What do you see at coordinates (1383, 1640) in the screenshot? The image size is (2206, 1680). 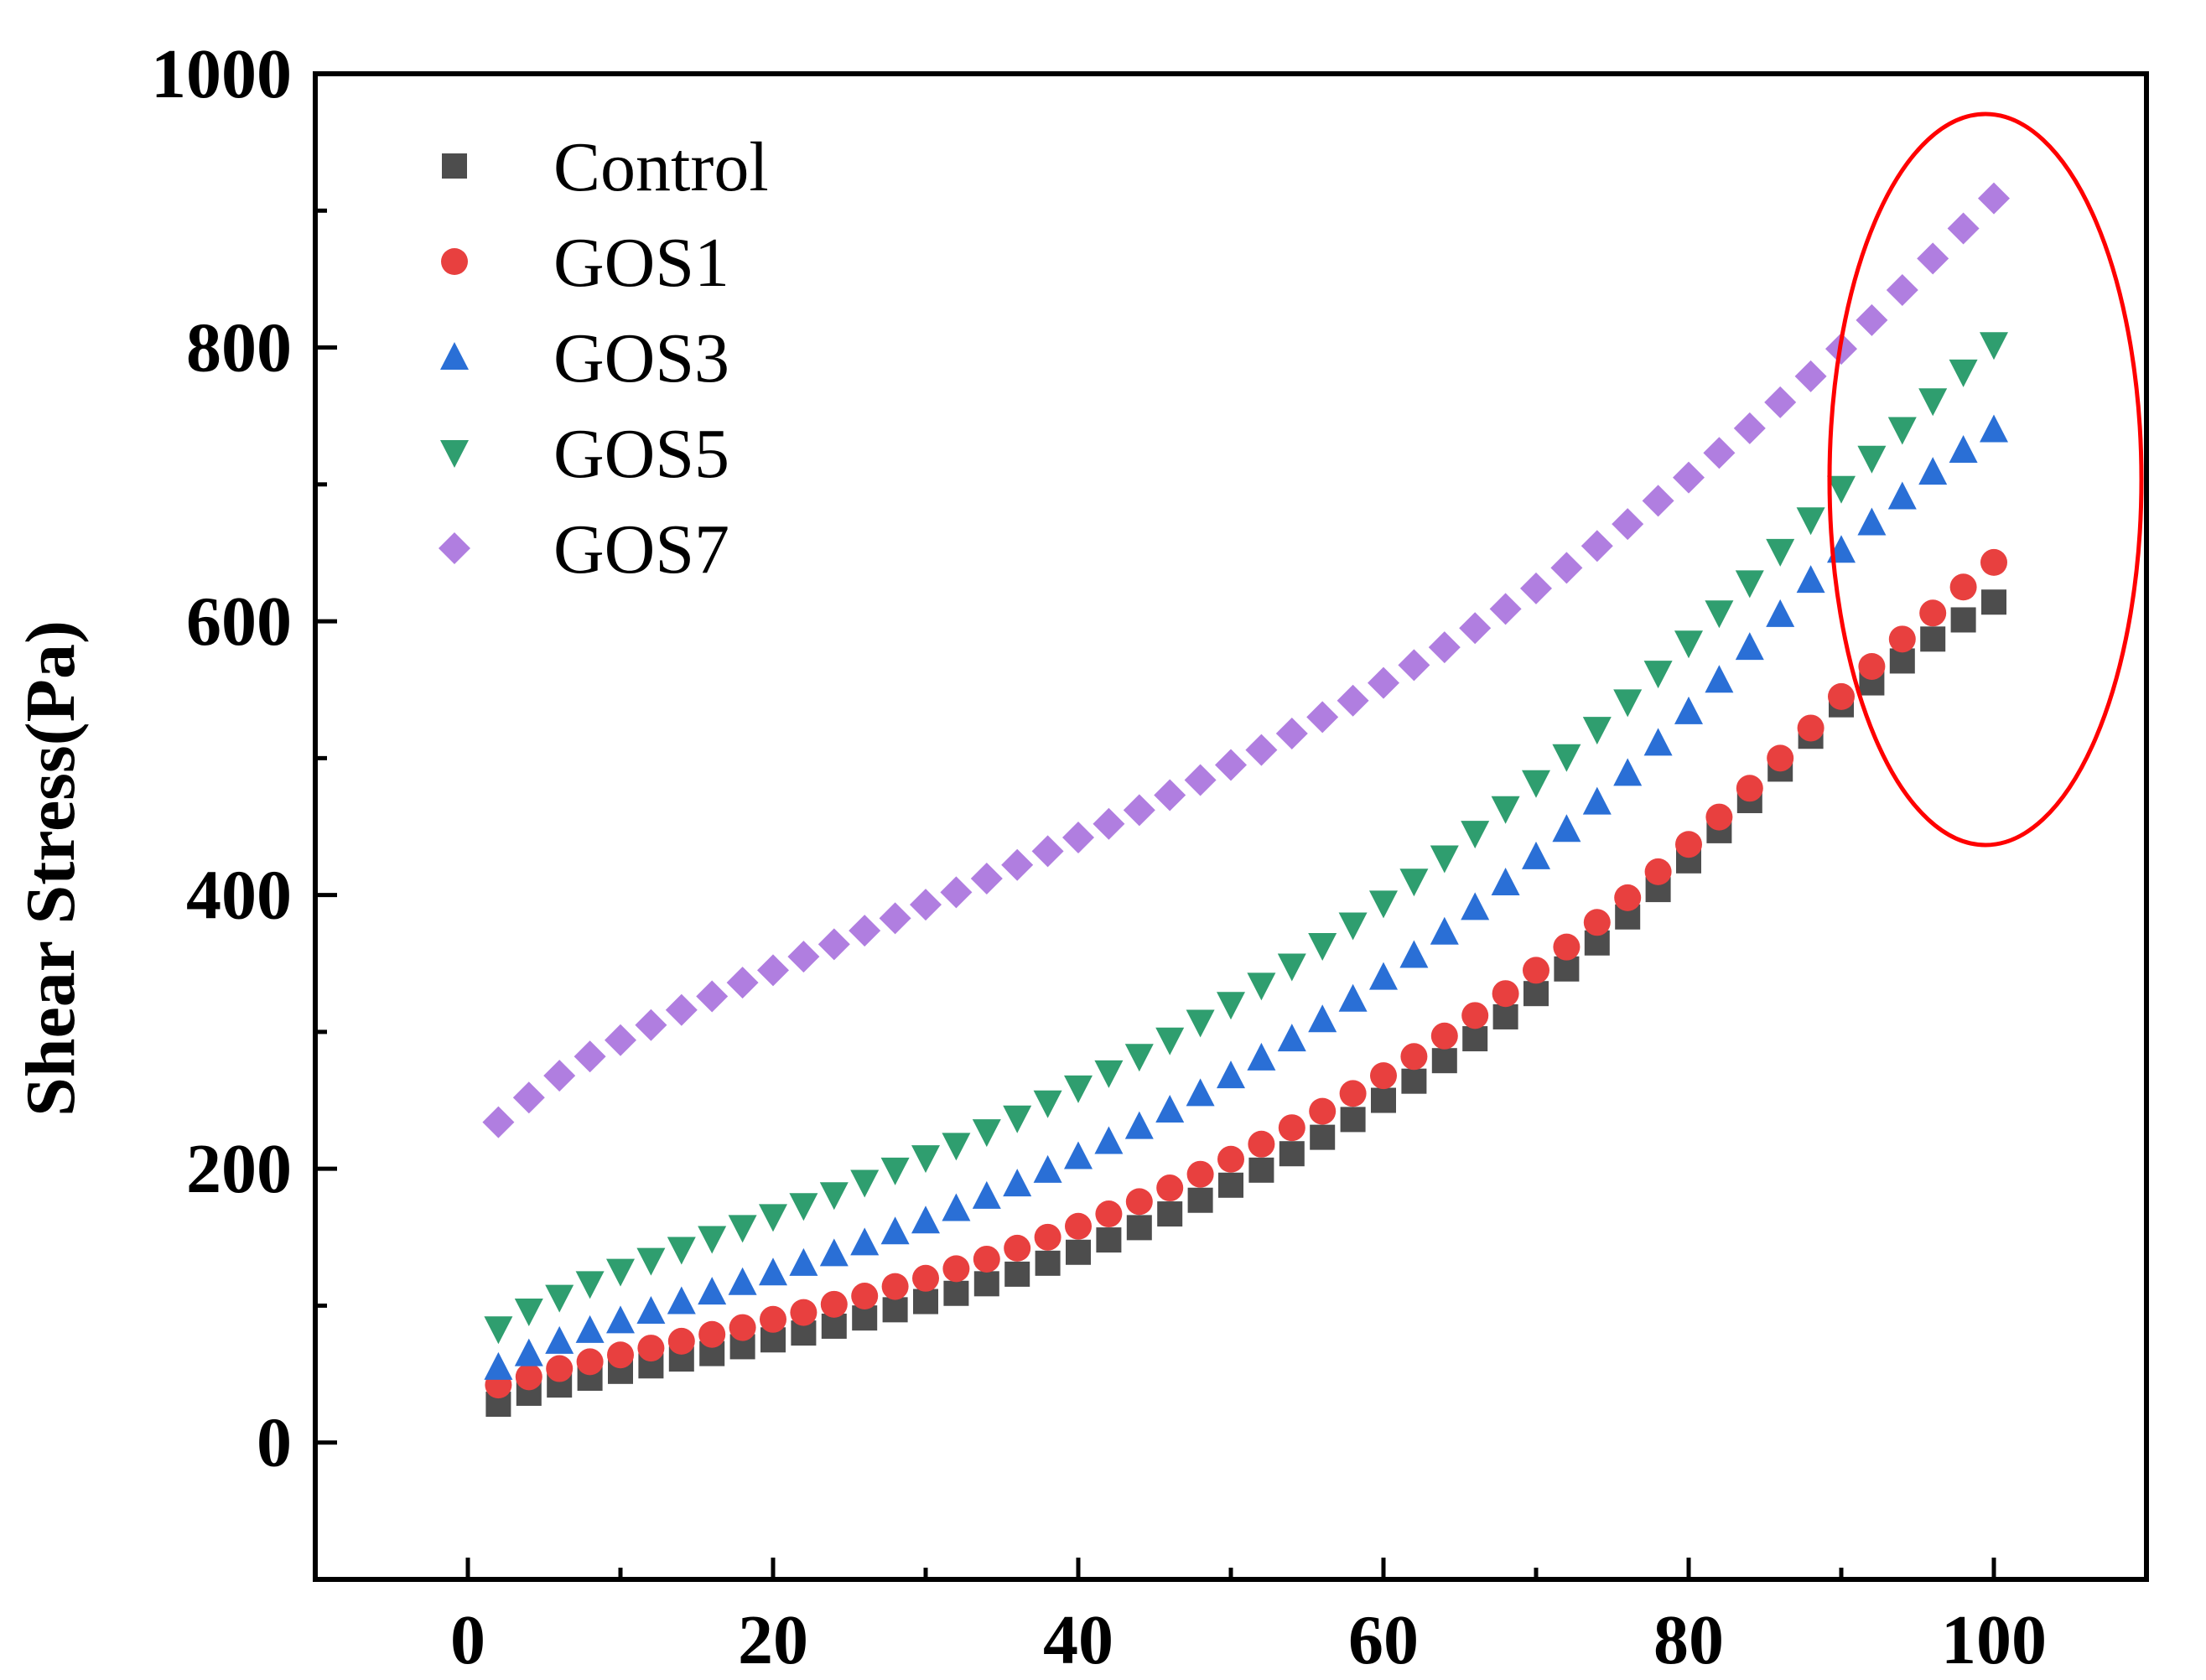 I see `x-tick-label: 60` at bounding box center [1383, 1640].